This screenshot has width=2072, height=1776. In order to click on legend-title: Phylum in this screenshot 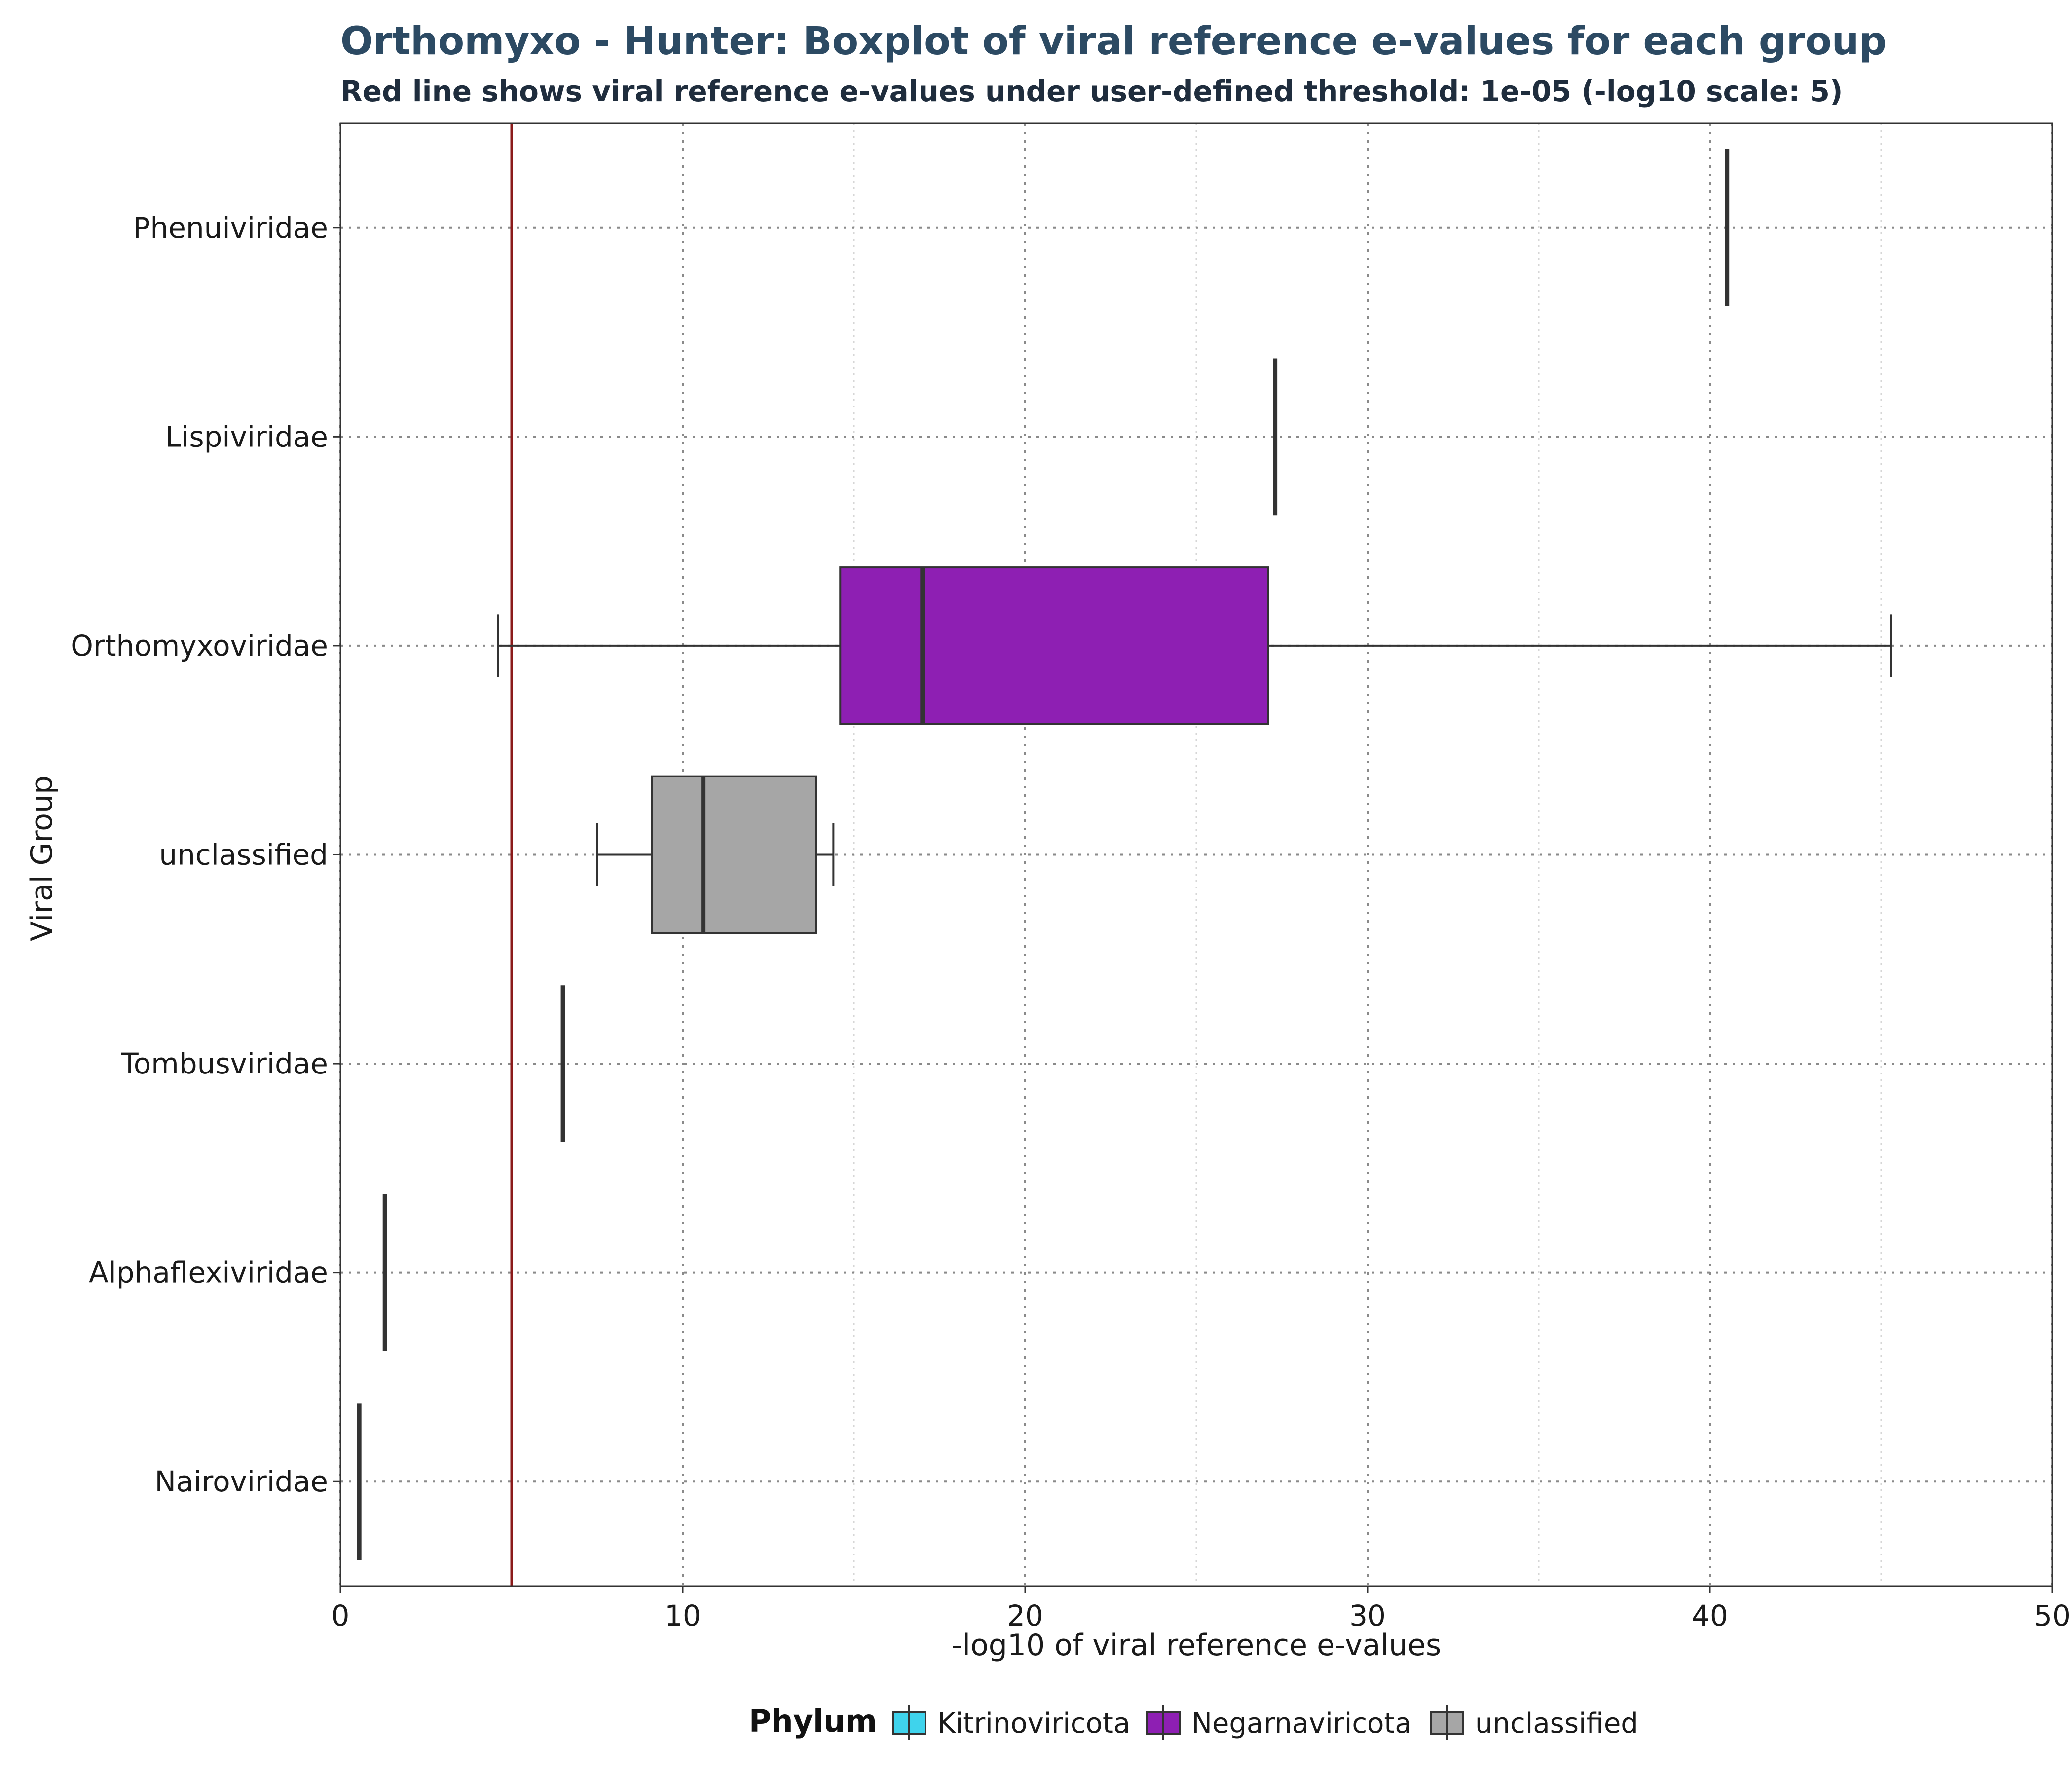, I will do `click(813, 1721)`.